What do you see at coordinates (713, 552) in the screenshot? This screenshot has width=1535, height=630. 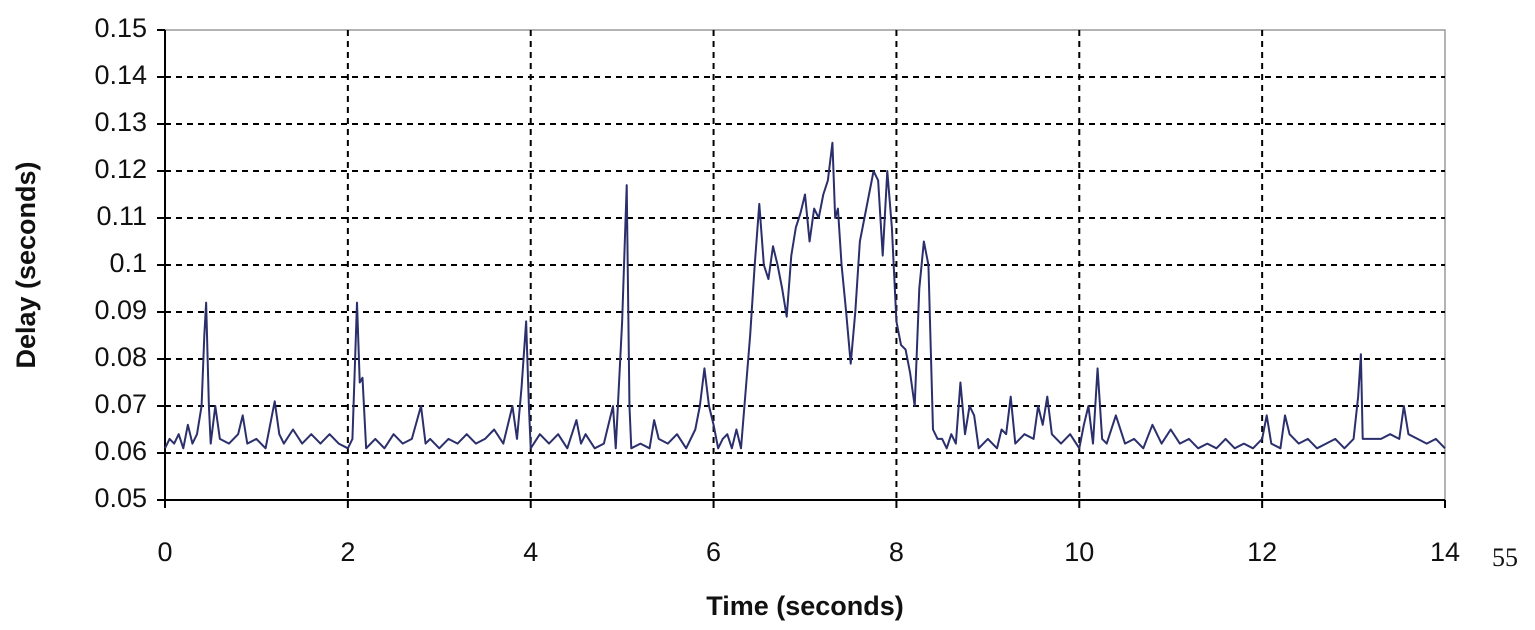 I see `x-tick-label: 6` at bounding box center [713, 552].